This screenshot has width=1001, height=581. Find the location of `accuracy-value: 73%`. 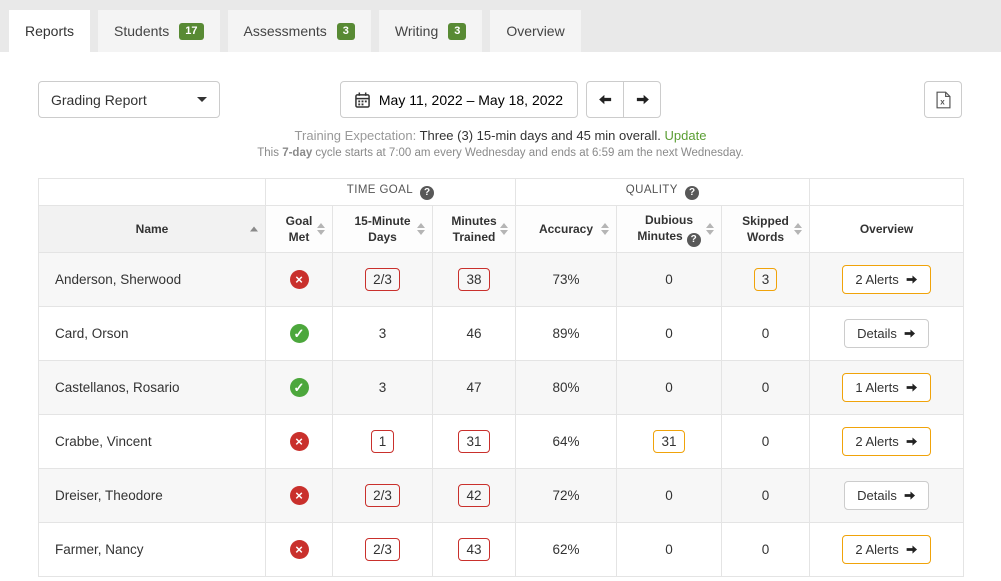

accuracy-value: 73% is located at coordinates (566, 279).